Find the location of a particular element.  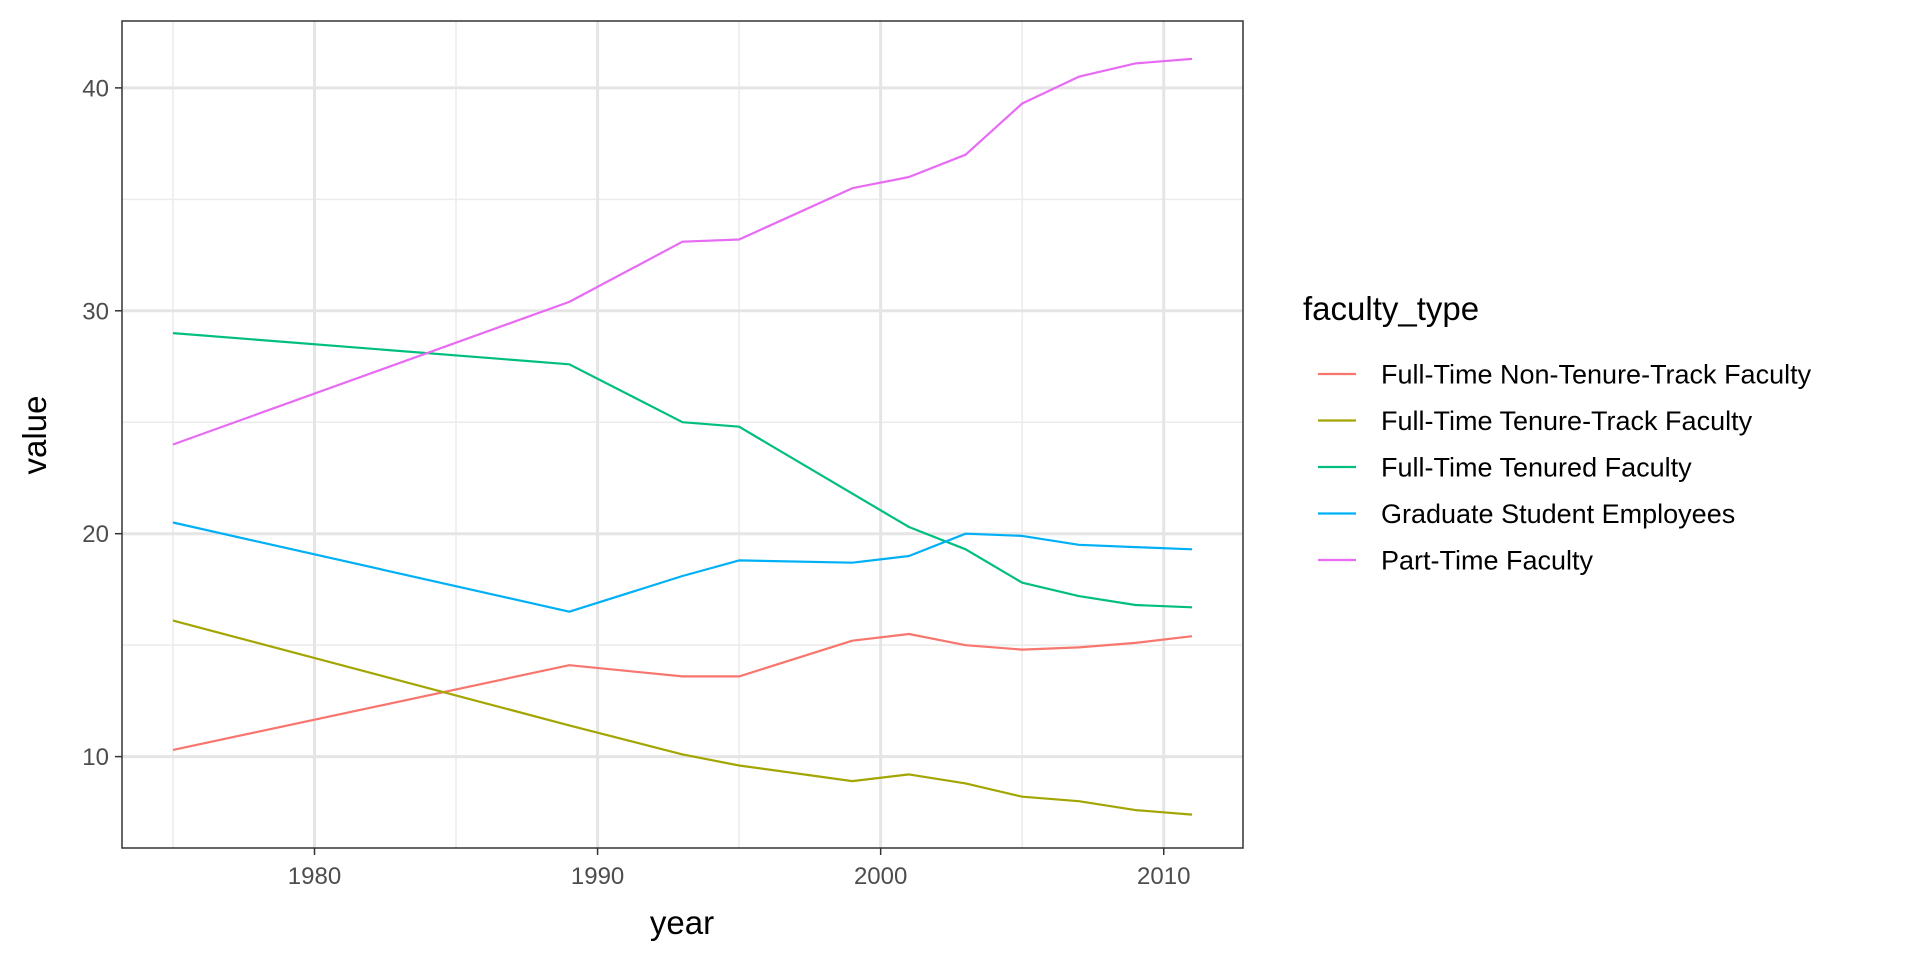

legend-label: Full-Time Tenured Faculty is located at coordinates (1536, 468).